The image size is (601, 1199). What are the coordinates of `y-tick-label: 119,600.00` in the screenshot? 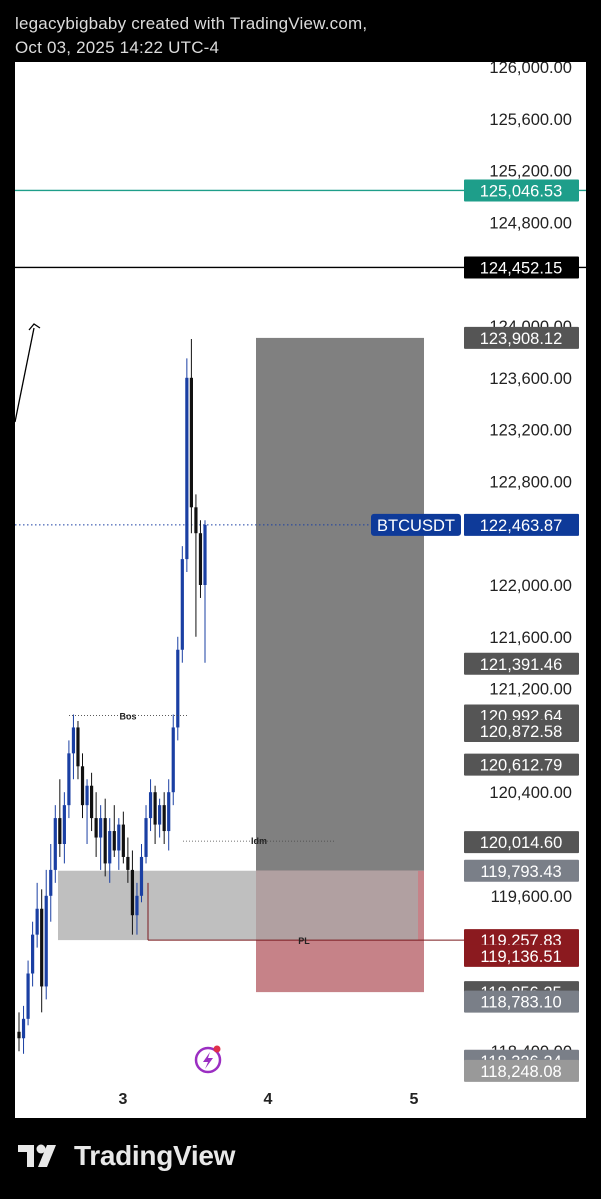 It's located at (531, 897).